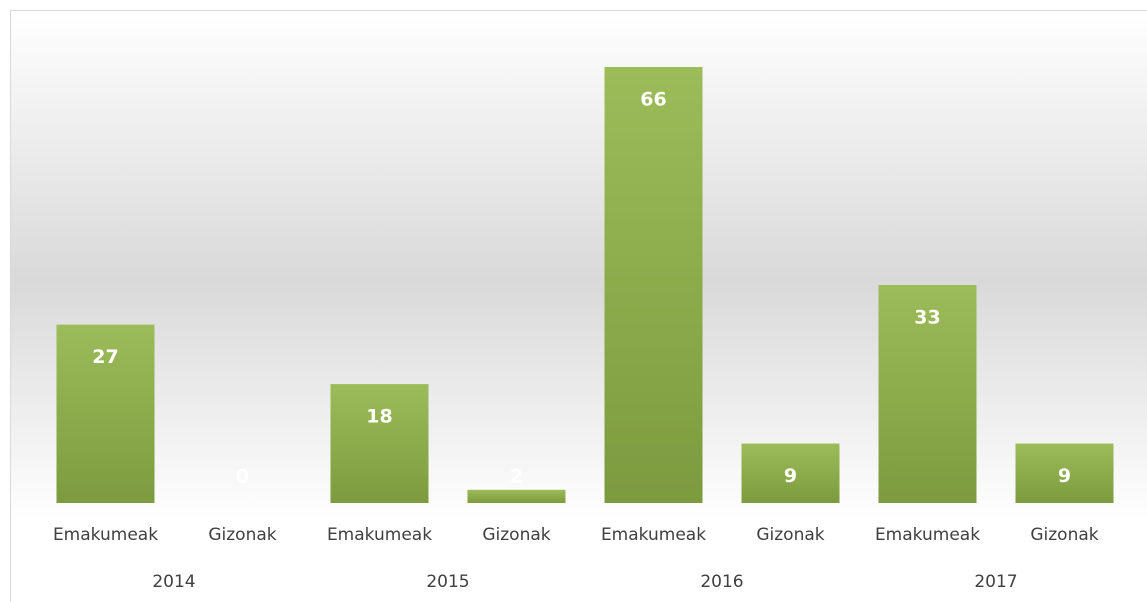 This screenshot has height=602, width=1147. I want to click on group-label: 2015, so click(447, 582).